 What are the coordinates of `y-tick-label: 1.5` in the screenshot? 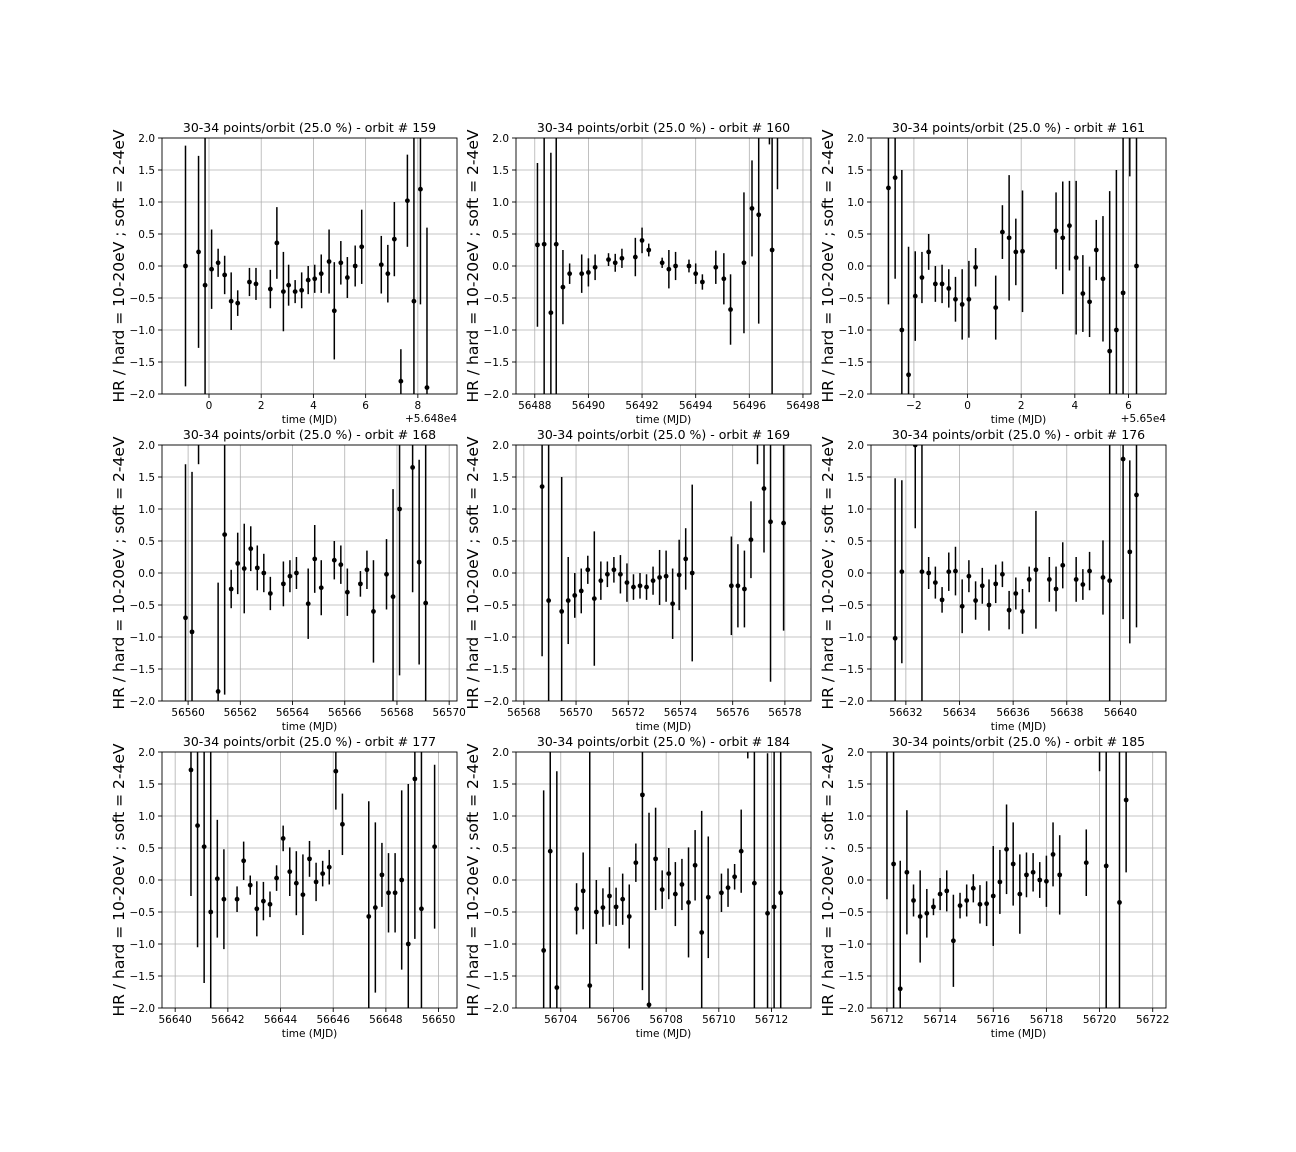 It's located at (146, 171).